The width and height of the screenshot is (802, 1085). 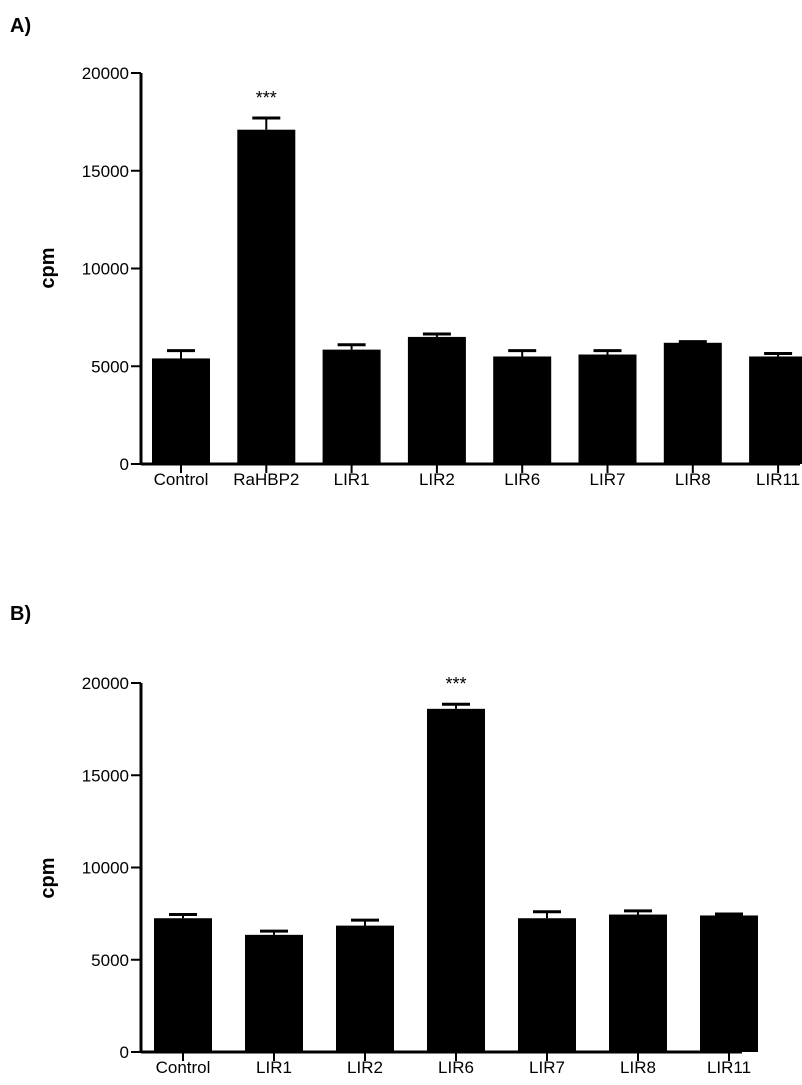 I want to click on panel-a-significance-annotation: ***, so click(x=266, y=98).